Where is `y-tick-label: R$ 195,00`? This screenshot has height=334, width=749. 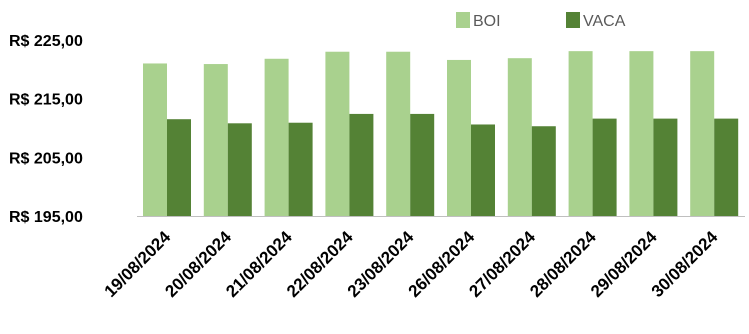 y-tick-label: R$ 195,00 is located at coordinates (46, 217).